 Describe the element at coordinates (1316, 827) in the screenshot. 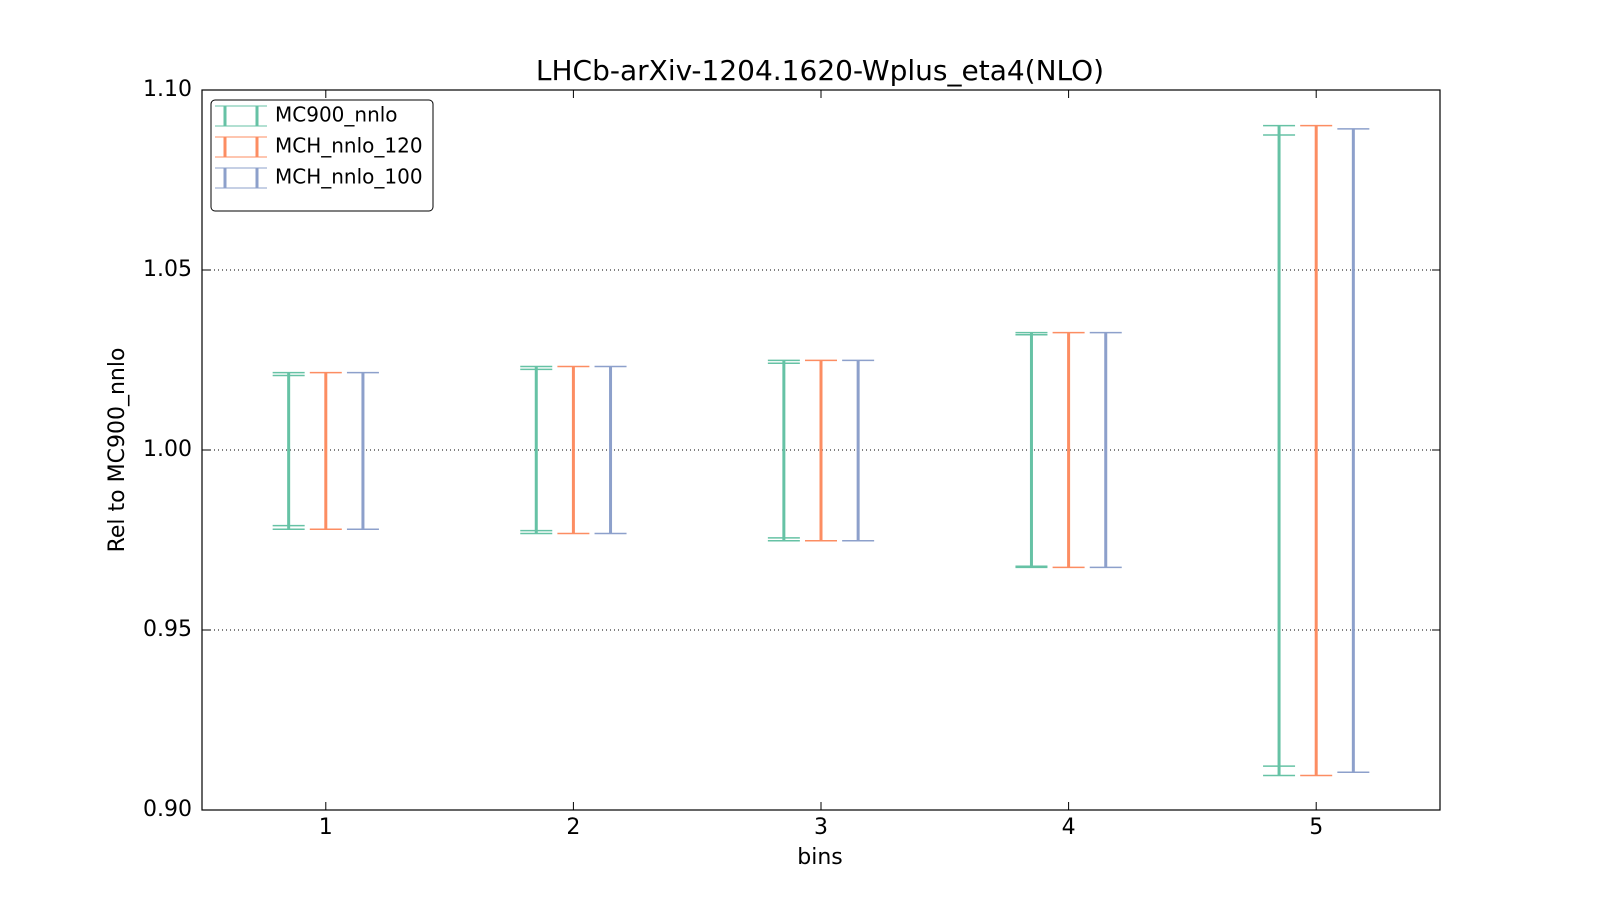

I see `x-tick-label: 5` at that location.